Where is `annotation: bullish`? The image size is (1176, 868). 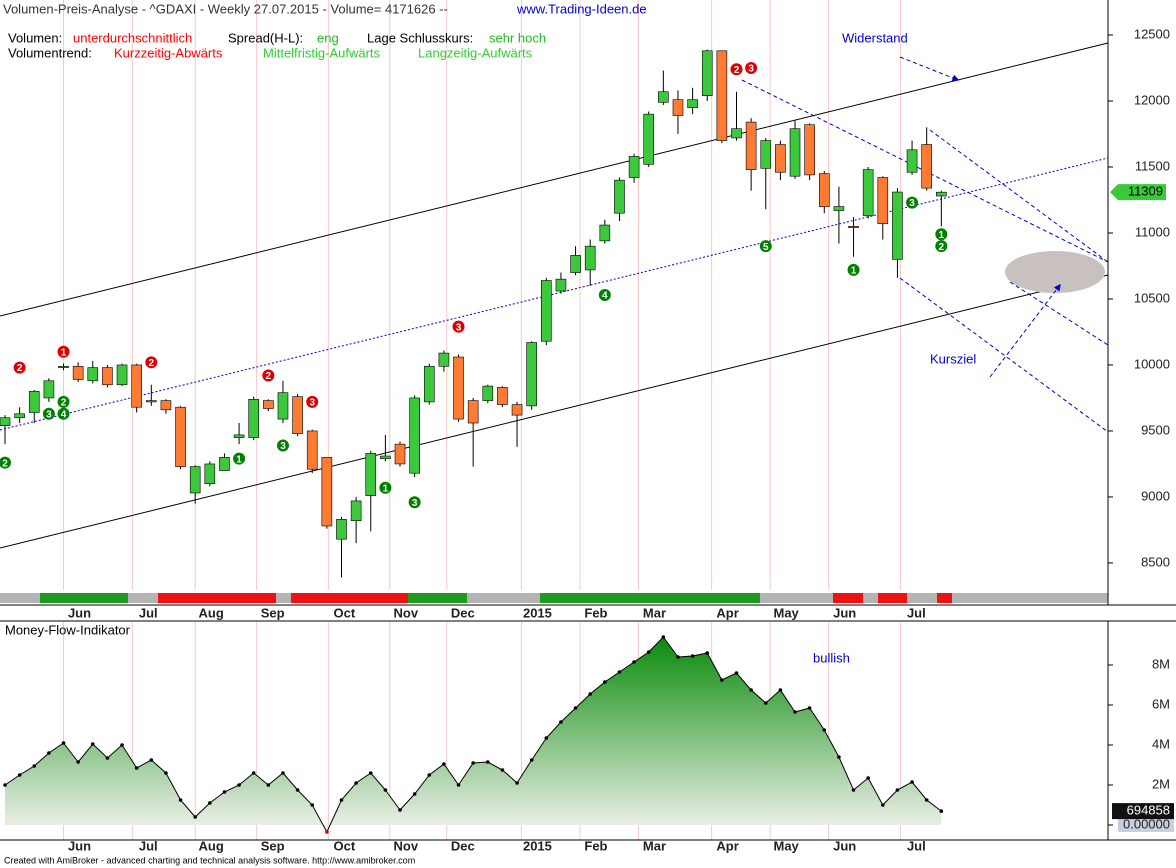
annotation: bullish is located at coordinates (831, 657).